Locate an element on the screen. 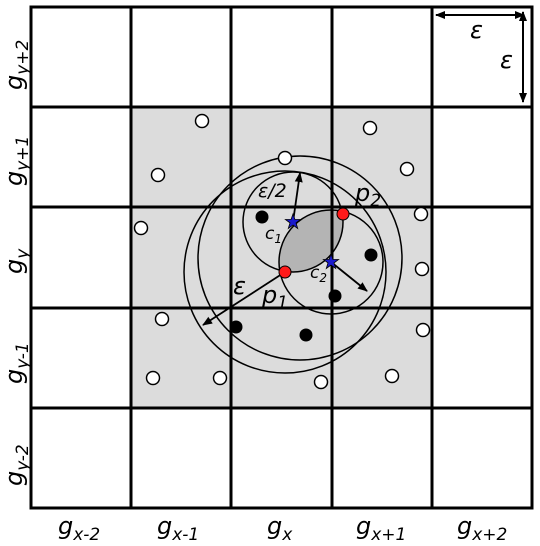 The image size is (540, 546). row-label: gy-2 is located at coordinates (16, 465).